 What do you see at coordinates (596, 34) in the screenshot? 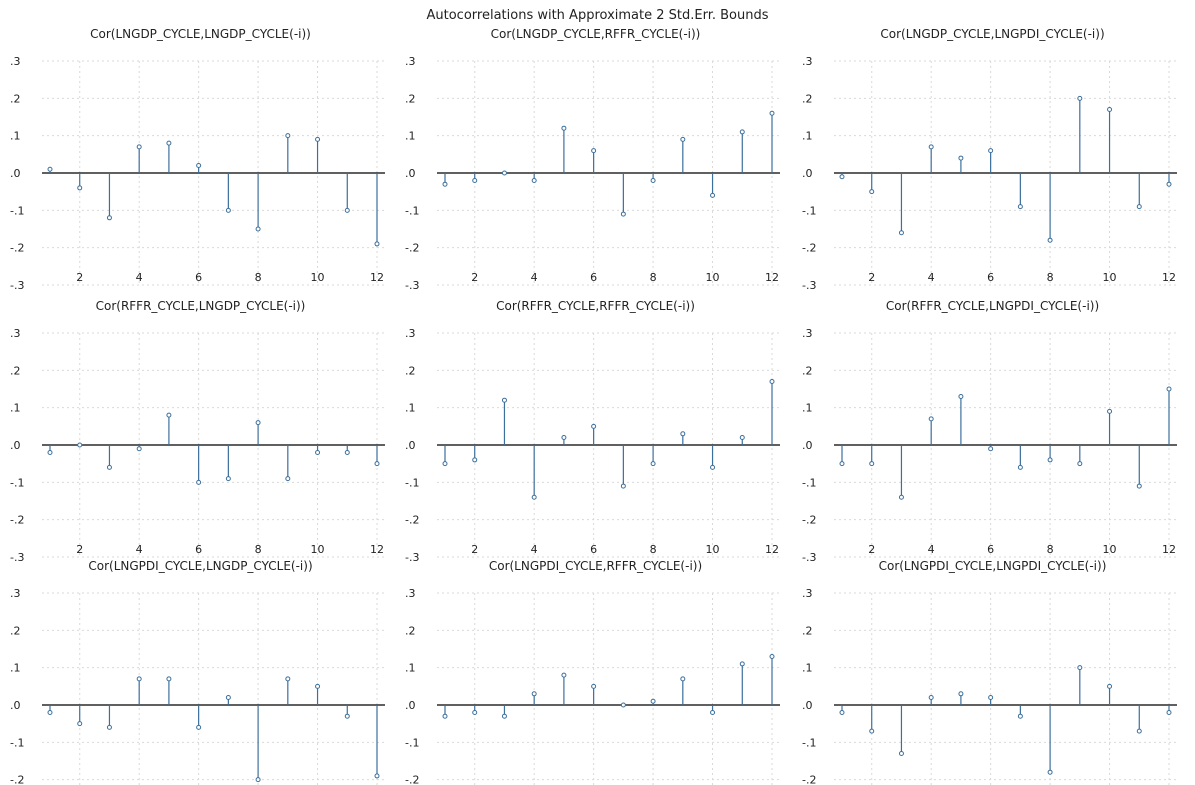
I see `panel-title: Cor(LNGDP_CYCLE,RFFR_CYCLE(-i))` at bounding box center [596, 34].